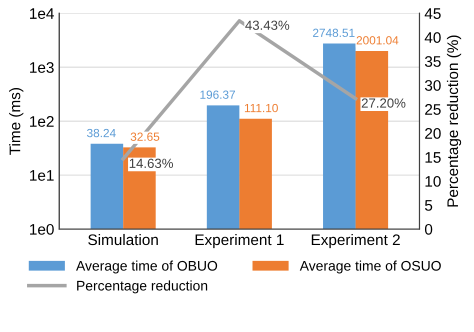 This screenshot has height=332, width=474. I want to click on data-label: 14.63%, so click(151, 163).